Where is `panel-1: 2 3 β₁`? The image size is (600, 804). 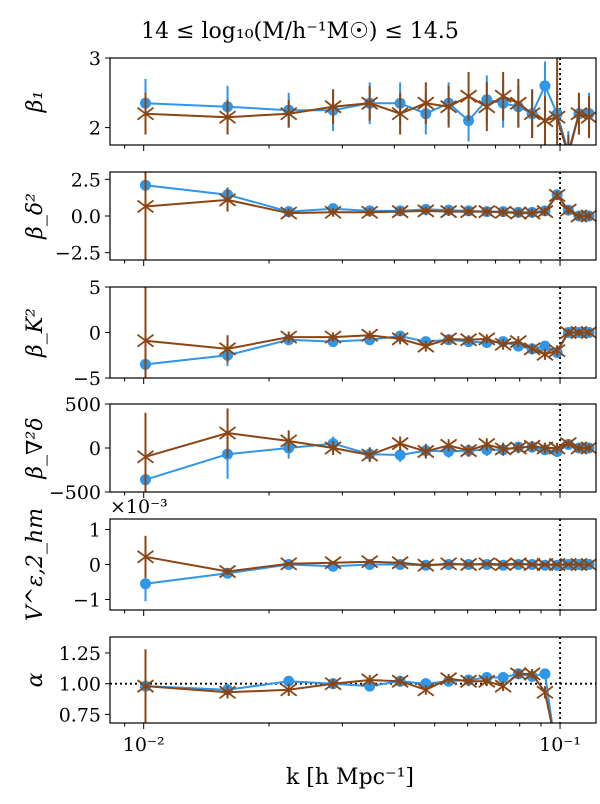
panel-1: 2 3 β₁ is located at coordinates (310, 99).